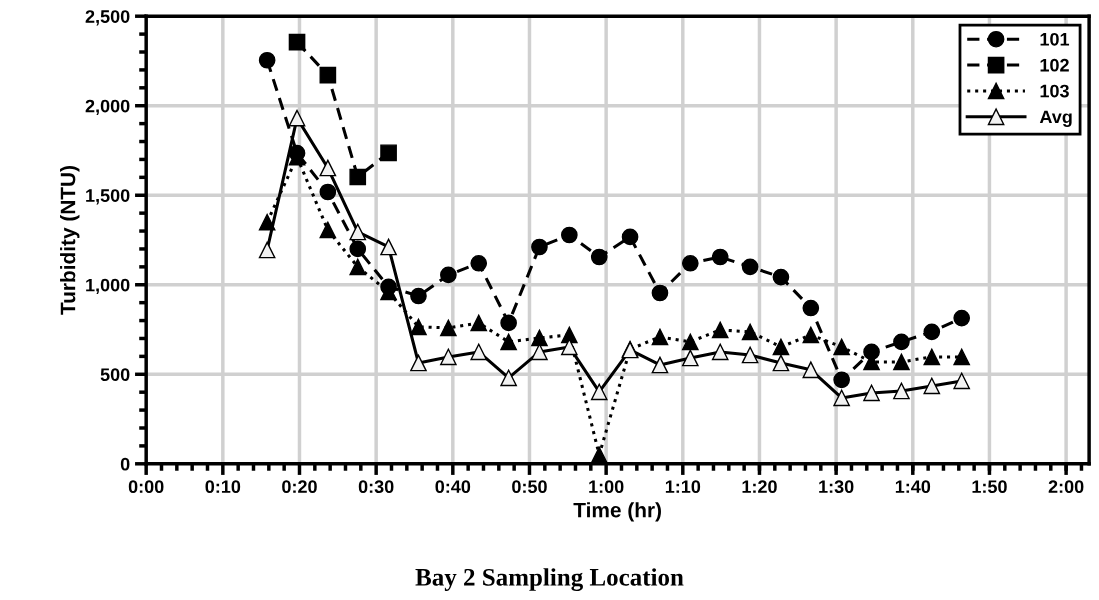 The image size is (1099, 600). What do you see at coordinates (617, 512) in the screenshot?
I see `x-axis-title: Time (hr)` at bounding box center [617, 512].